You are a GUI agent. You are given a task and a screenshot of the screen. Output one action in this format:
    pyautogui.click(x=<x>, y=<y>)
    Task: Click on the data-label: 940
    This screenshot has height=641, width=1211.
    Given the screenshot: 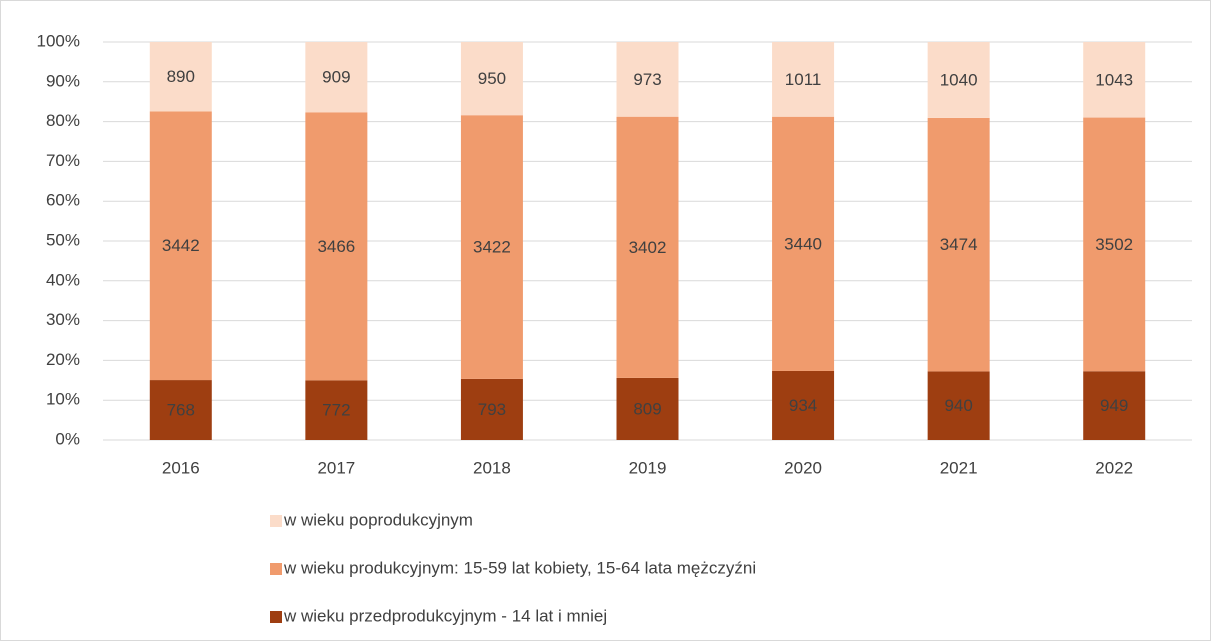 What is the action you would take?
    pyautogui.click(x=958, y=405)
    